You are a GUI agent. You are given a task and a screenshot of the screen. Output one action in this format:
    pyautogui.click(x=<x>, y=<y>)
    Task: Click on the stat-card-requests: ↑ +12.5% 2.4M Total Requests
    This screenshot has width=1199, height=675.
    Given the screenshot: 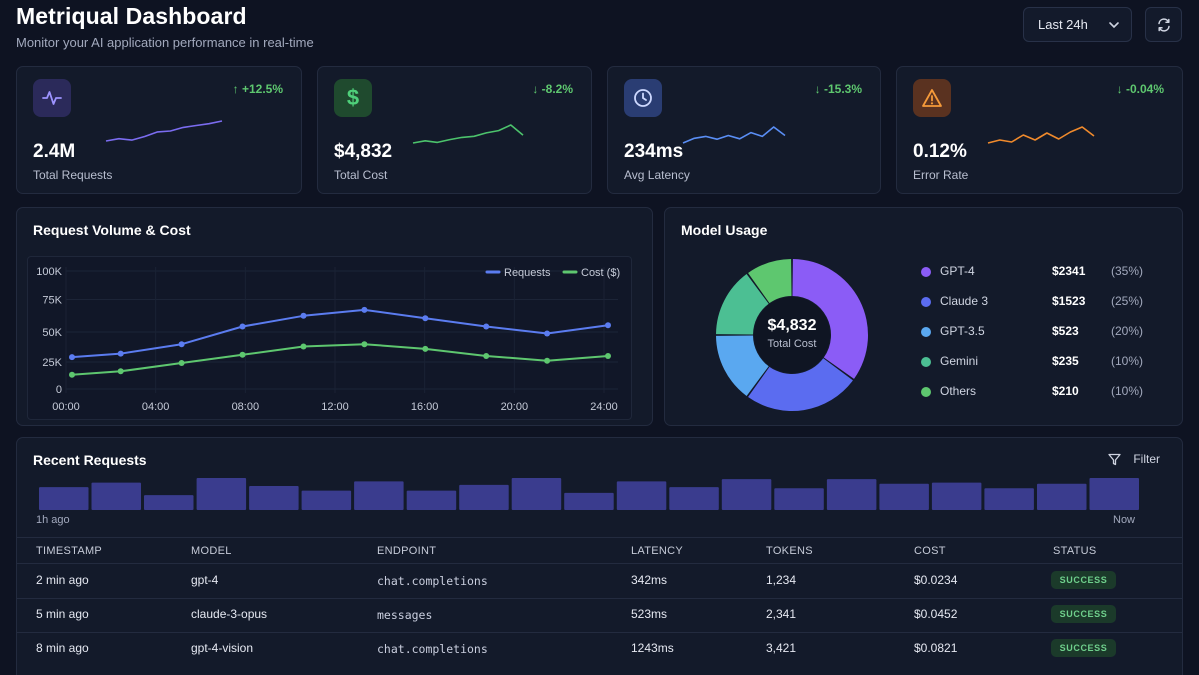 What is the action you would take?
    pyautogui.click(x=159, y=130)
    